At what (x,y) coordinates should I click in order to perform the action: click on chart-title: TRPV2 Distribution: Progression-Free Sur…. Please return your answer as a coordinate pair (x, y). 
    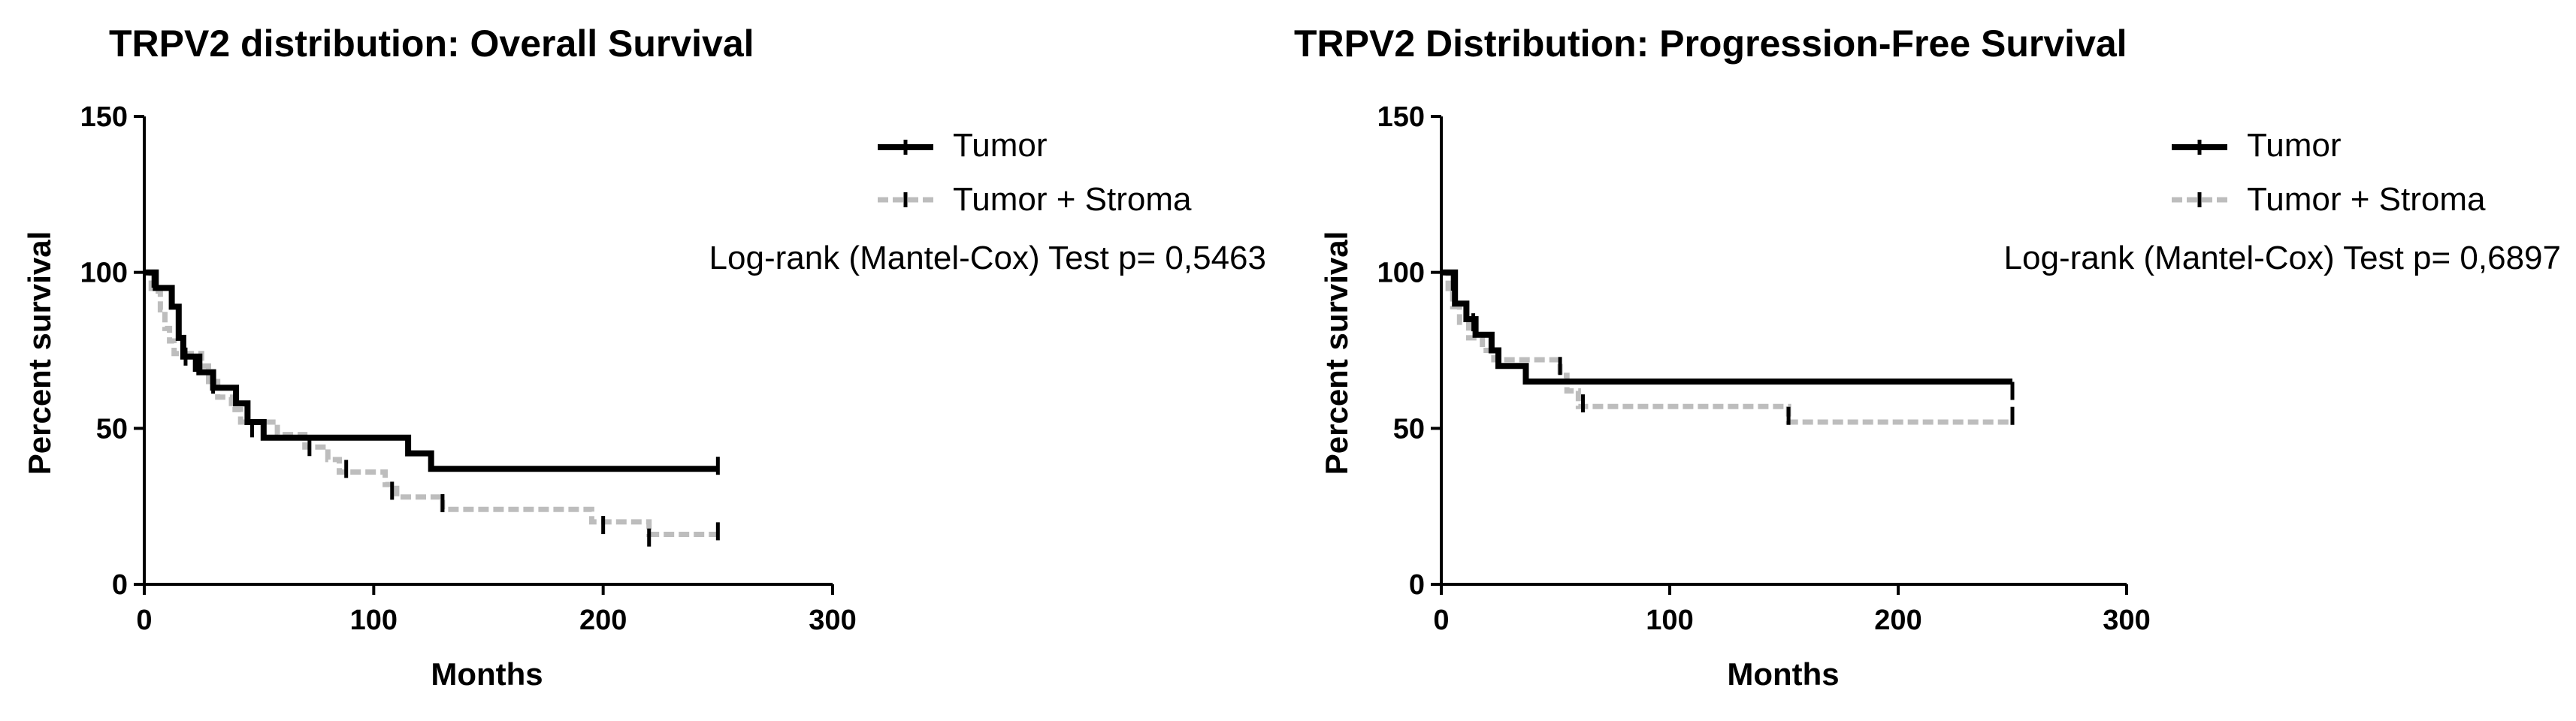
    Looking at the image, I should click on (1711, 44).